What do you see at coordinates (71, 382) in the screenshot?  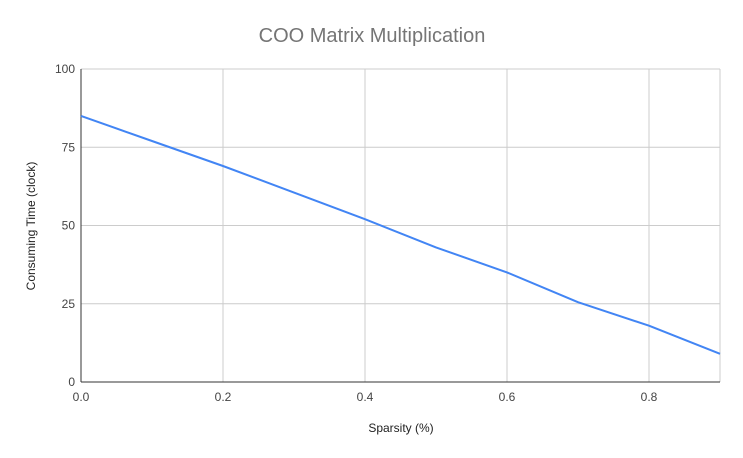 I see `y-tick-label: 0` at bounding box center [71, 382].